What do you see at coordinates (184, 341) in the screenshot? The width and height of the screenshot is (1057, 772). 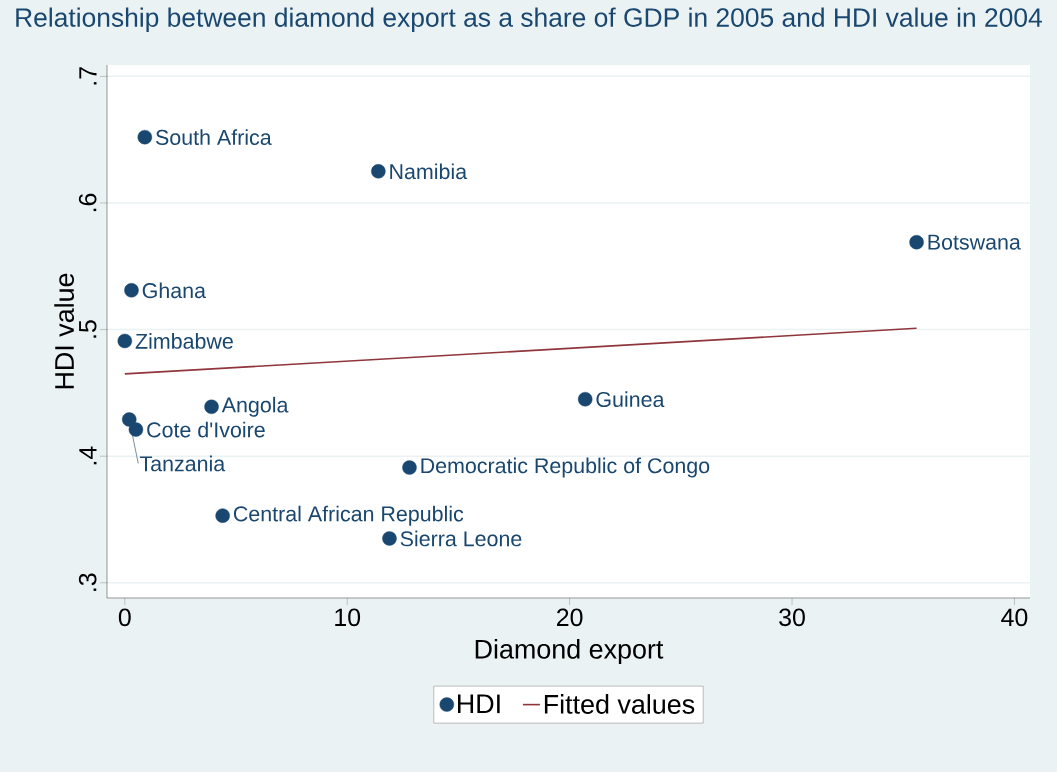 I see `annotation: Zimbabwe` at bounding box center [184, 341].